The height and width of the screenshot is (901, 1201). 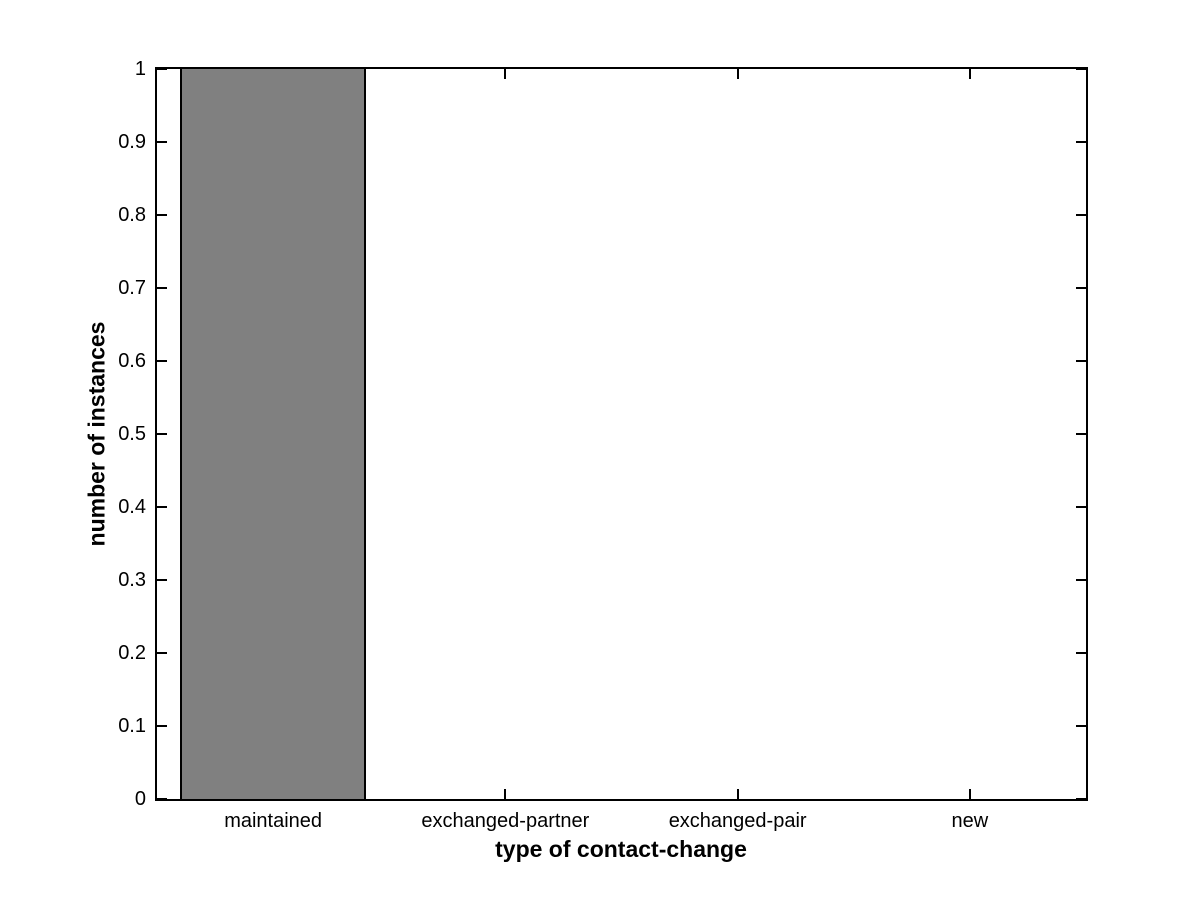 I want to click on y-tick-label: 0.9, so click(x=132, y=142).